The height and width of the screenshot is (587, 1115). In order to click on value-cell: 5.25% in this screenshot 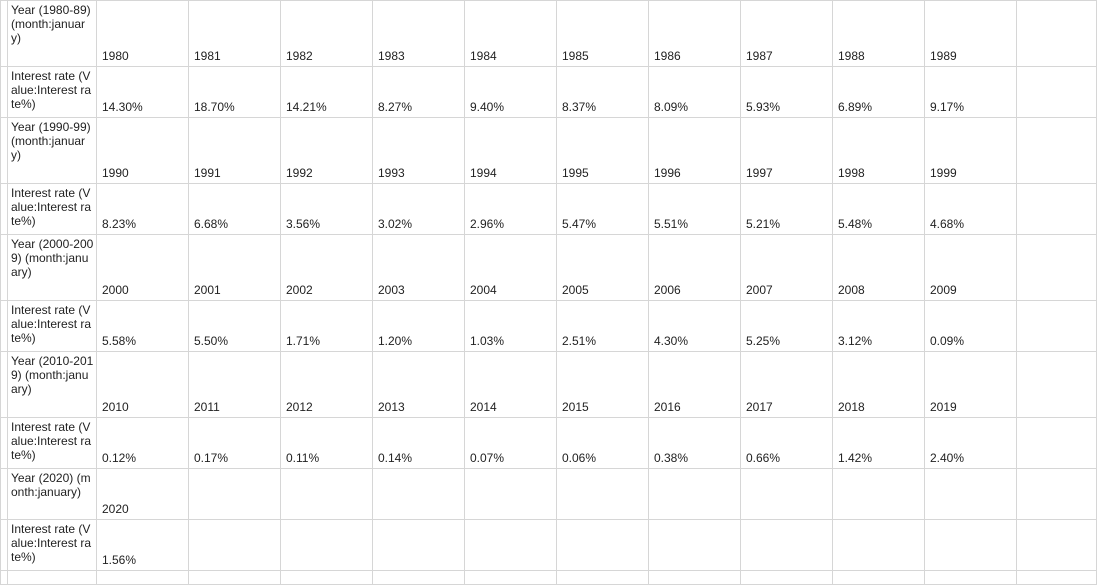, I will do `click(786, 326)`.